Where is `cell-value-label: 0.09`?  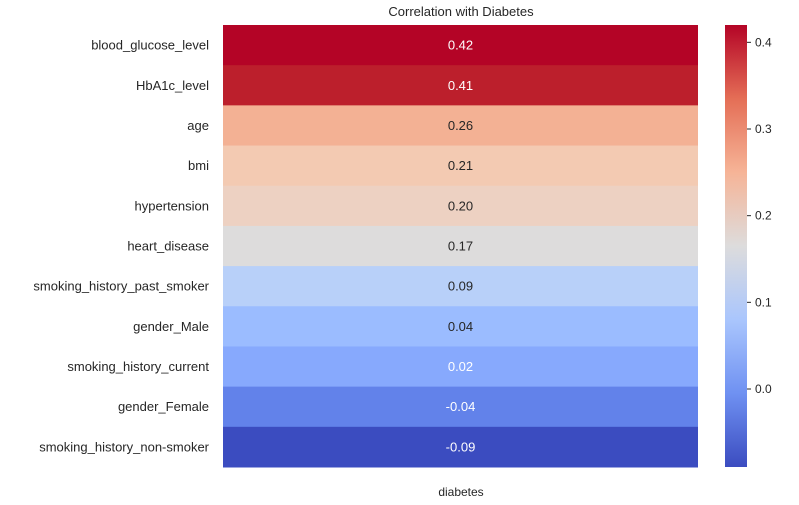
cell-value-label: 0.09 is located at coordinates (460, 286).